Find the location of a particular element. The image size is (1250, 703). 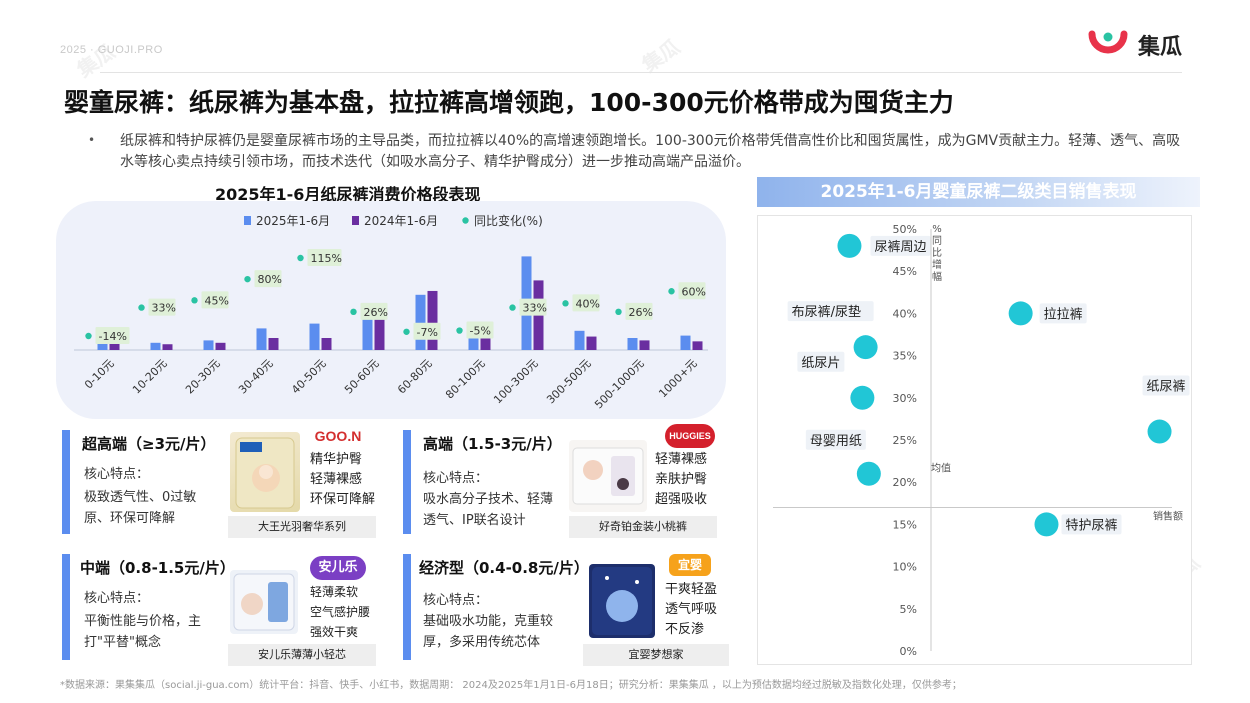

y-axis-label: 增 is located at coordinates (937, 264).